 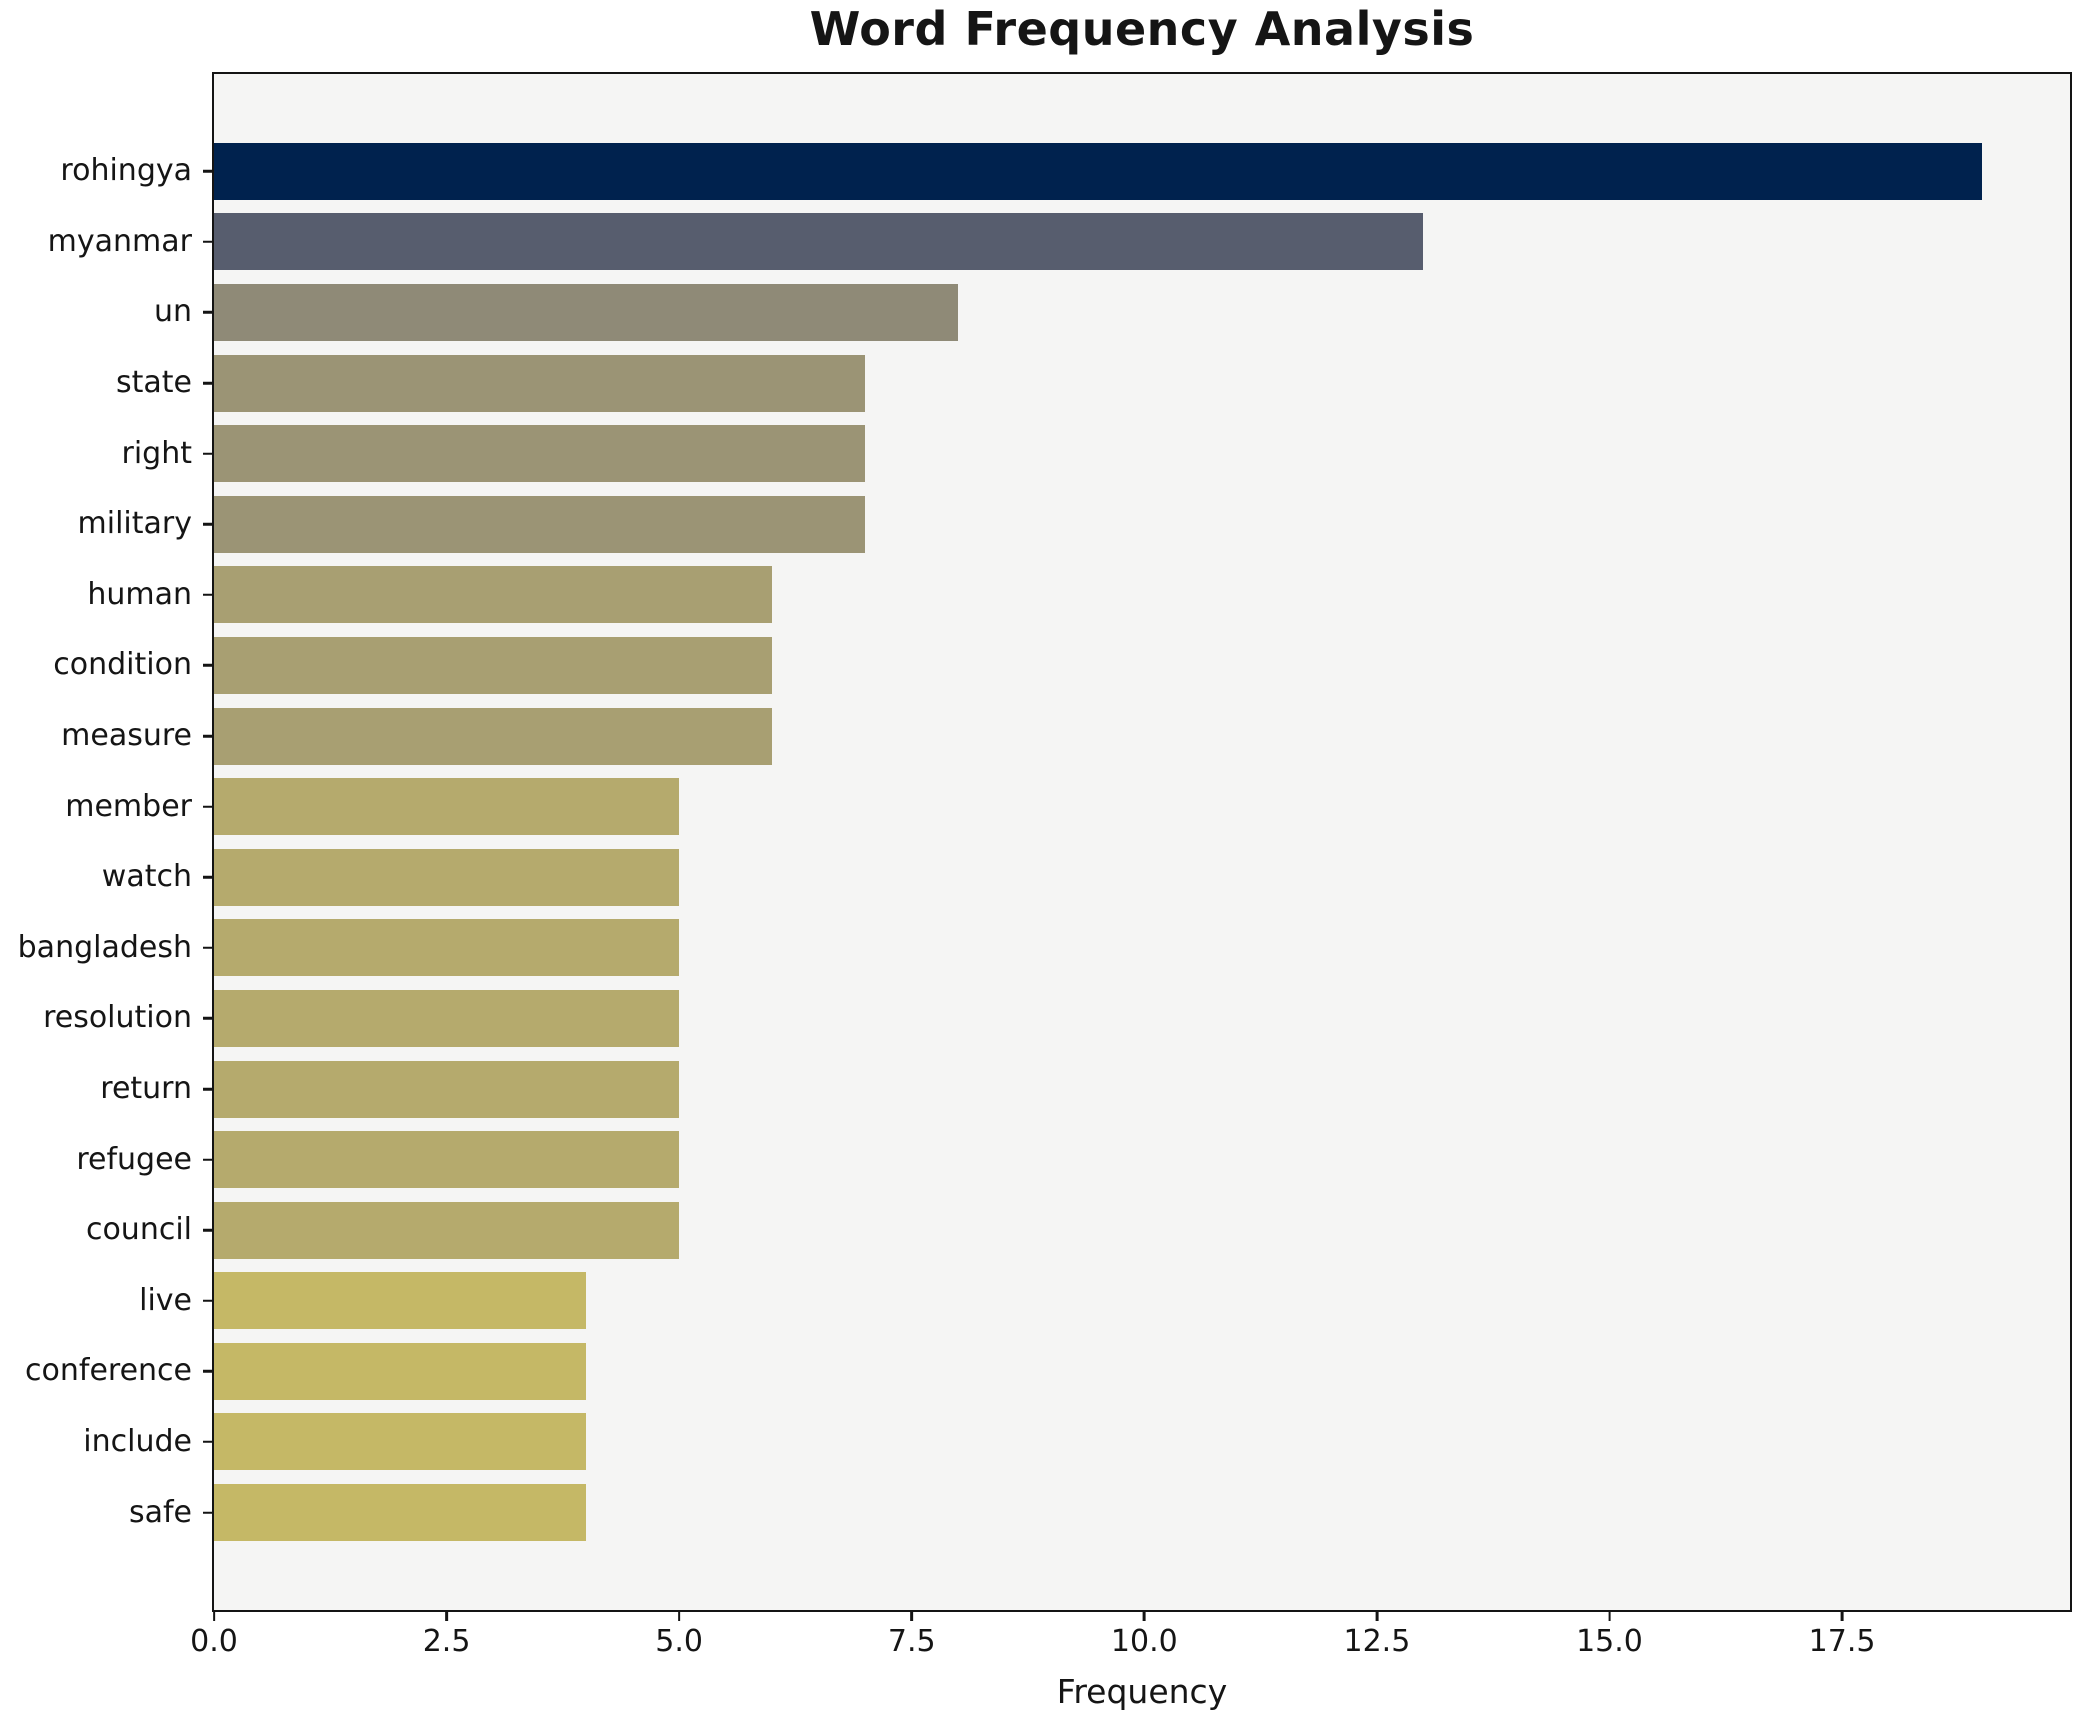 What do you see at coordinates (1067, 806) in the screenshot?
I see `bar-row: member` at bounding box center [1067, 806].